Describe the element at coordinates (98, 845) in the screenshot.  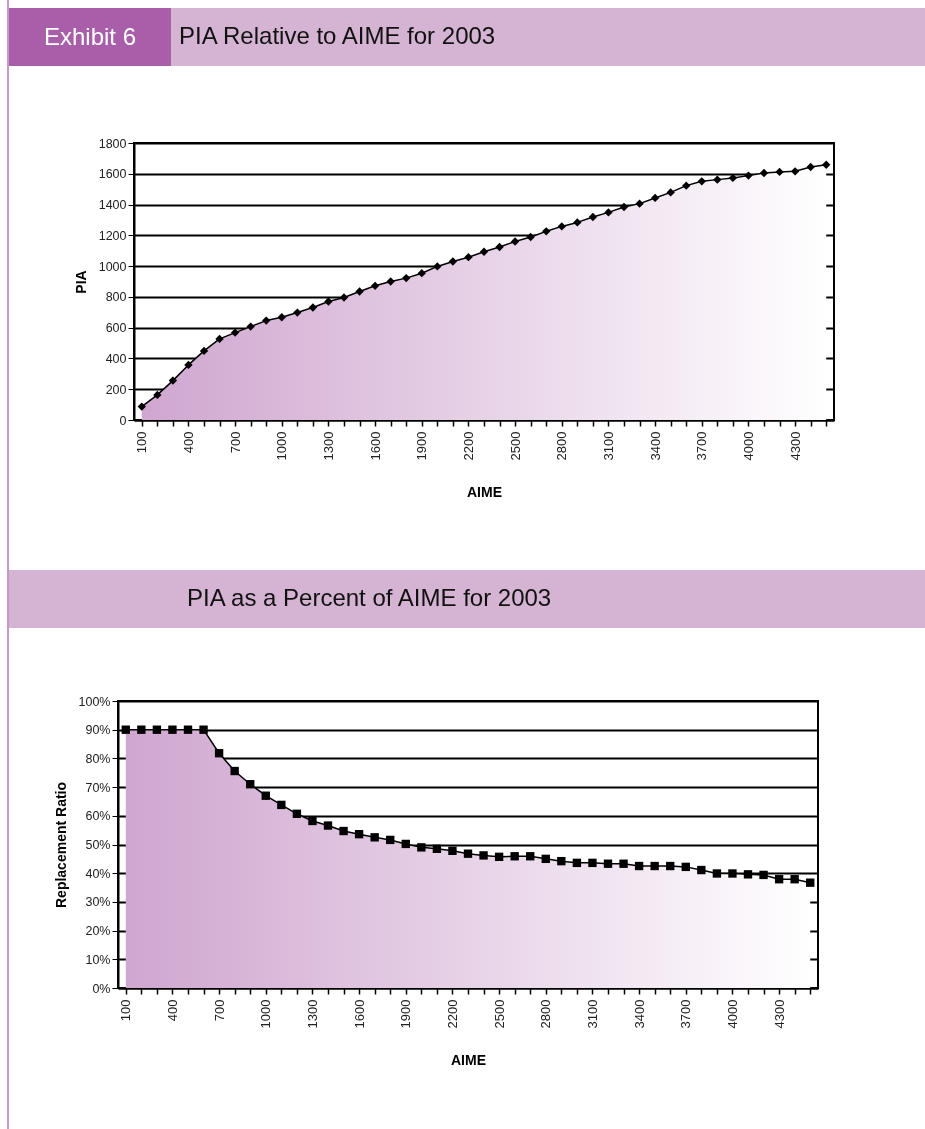
I see `y-tick-label: 50%` at that location.